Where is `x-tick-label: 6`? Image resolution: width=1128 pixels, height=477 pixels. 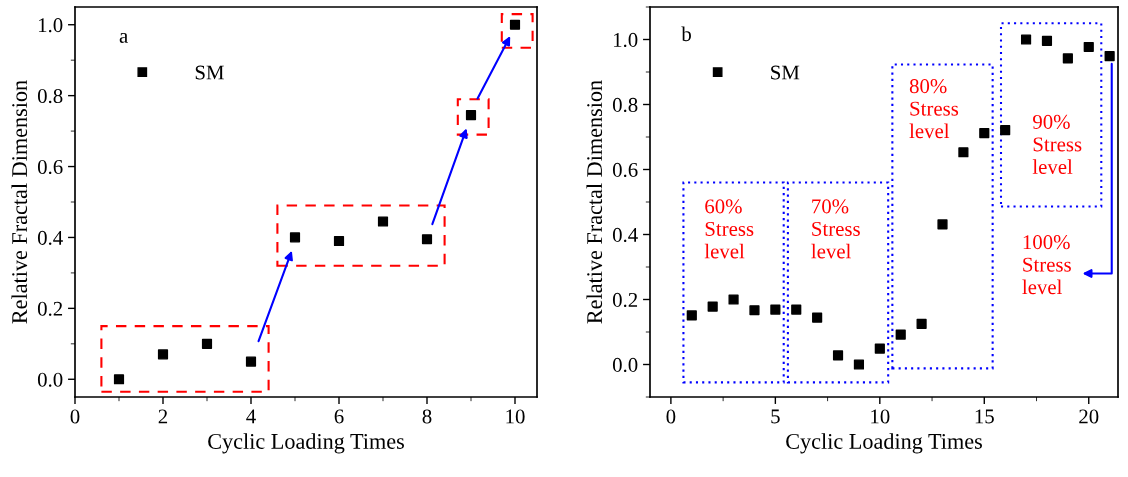
x-tick-label: 6 is located at coordinates (339, 416).